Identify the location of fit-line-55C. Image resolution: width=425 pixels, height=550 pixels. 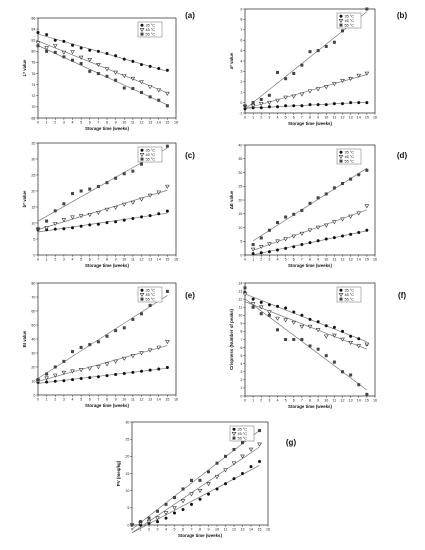
(306, 344).